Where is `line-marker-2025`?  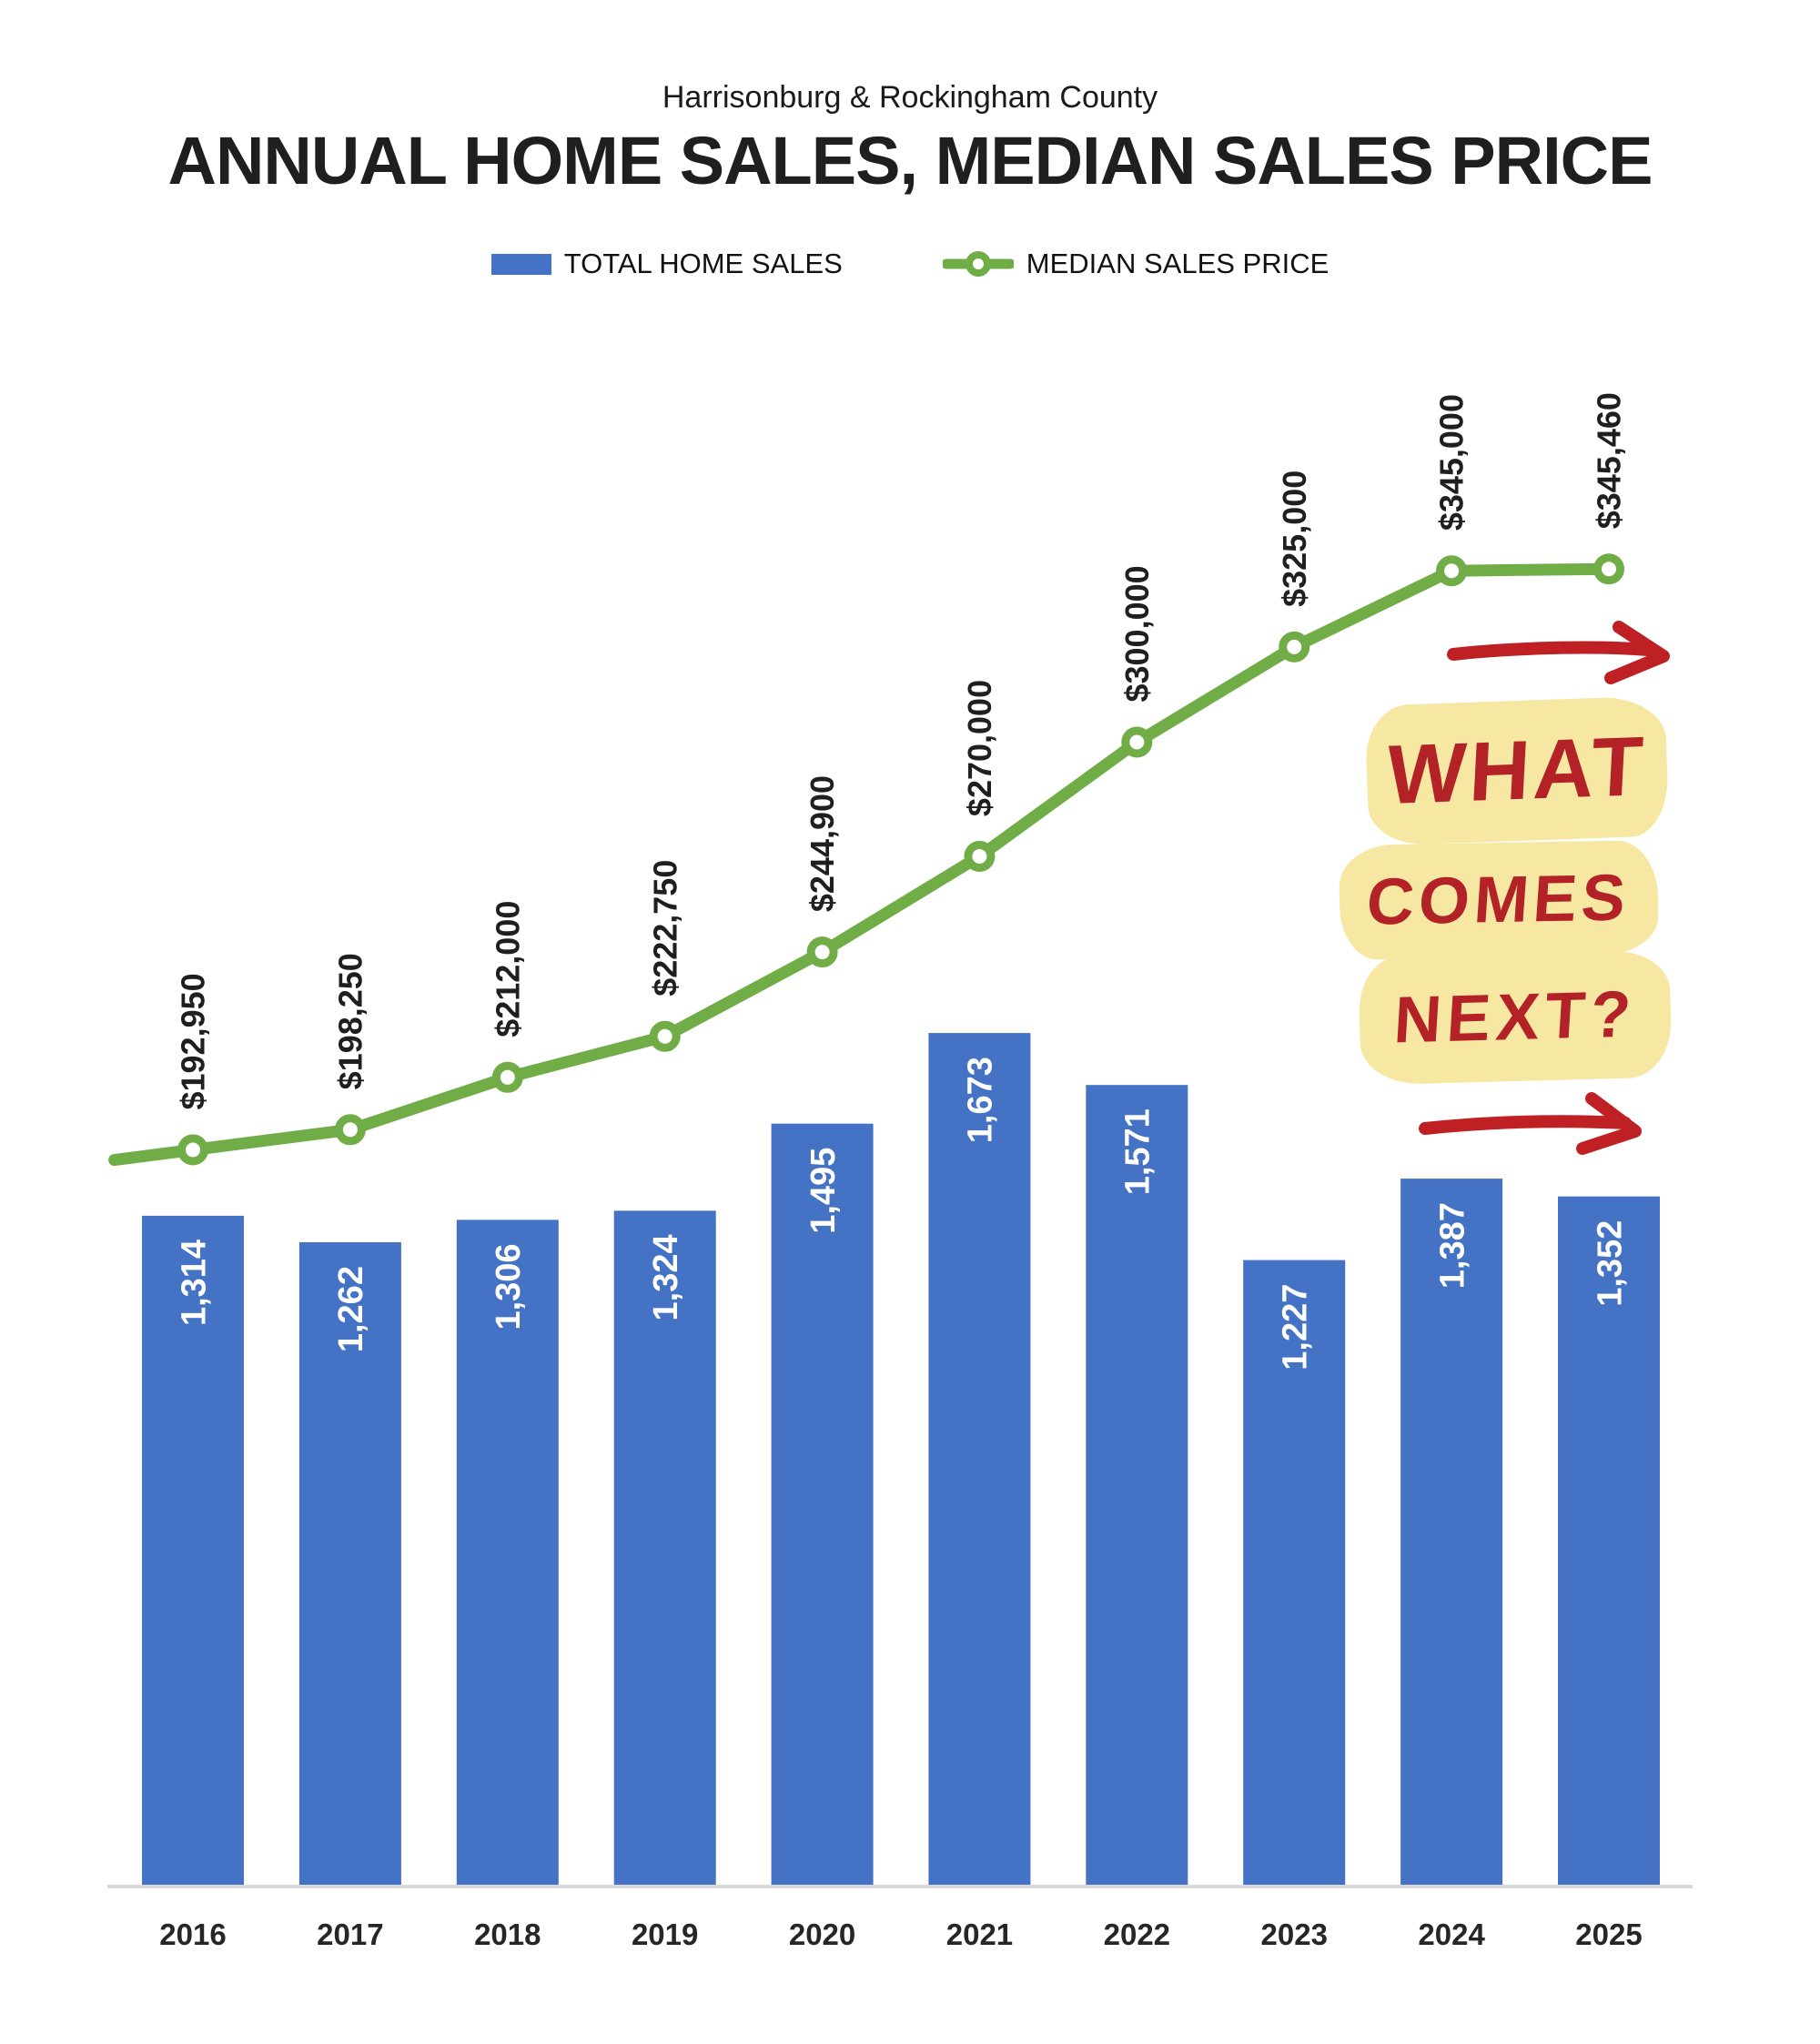 line-marker-2025 is located at coordinates (1609, 569).